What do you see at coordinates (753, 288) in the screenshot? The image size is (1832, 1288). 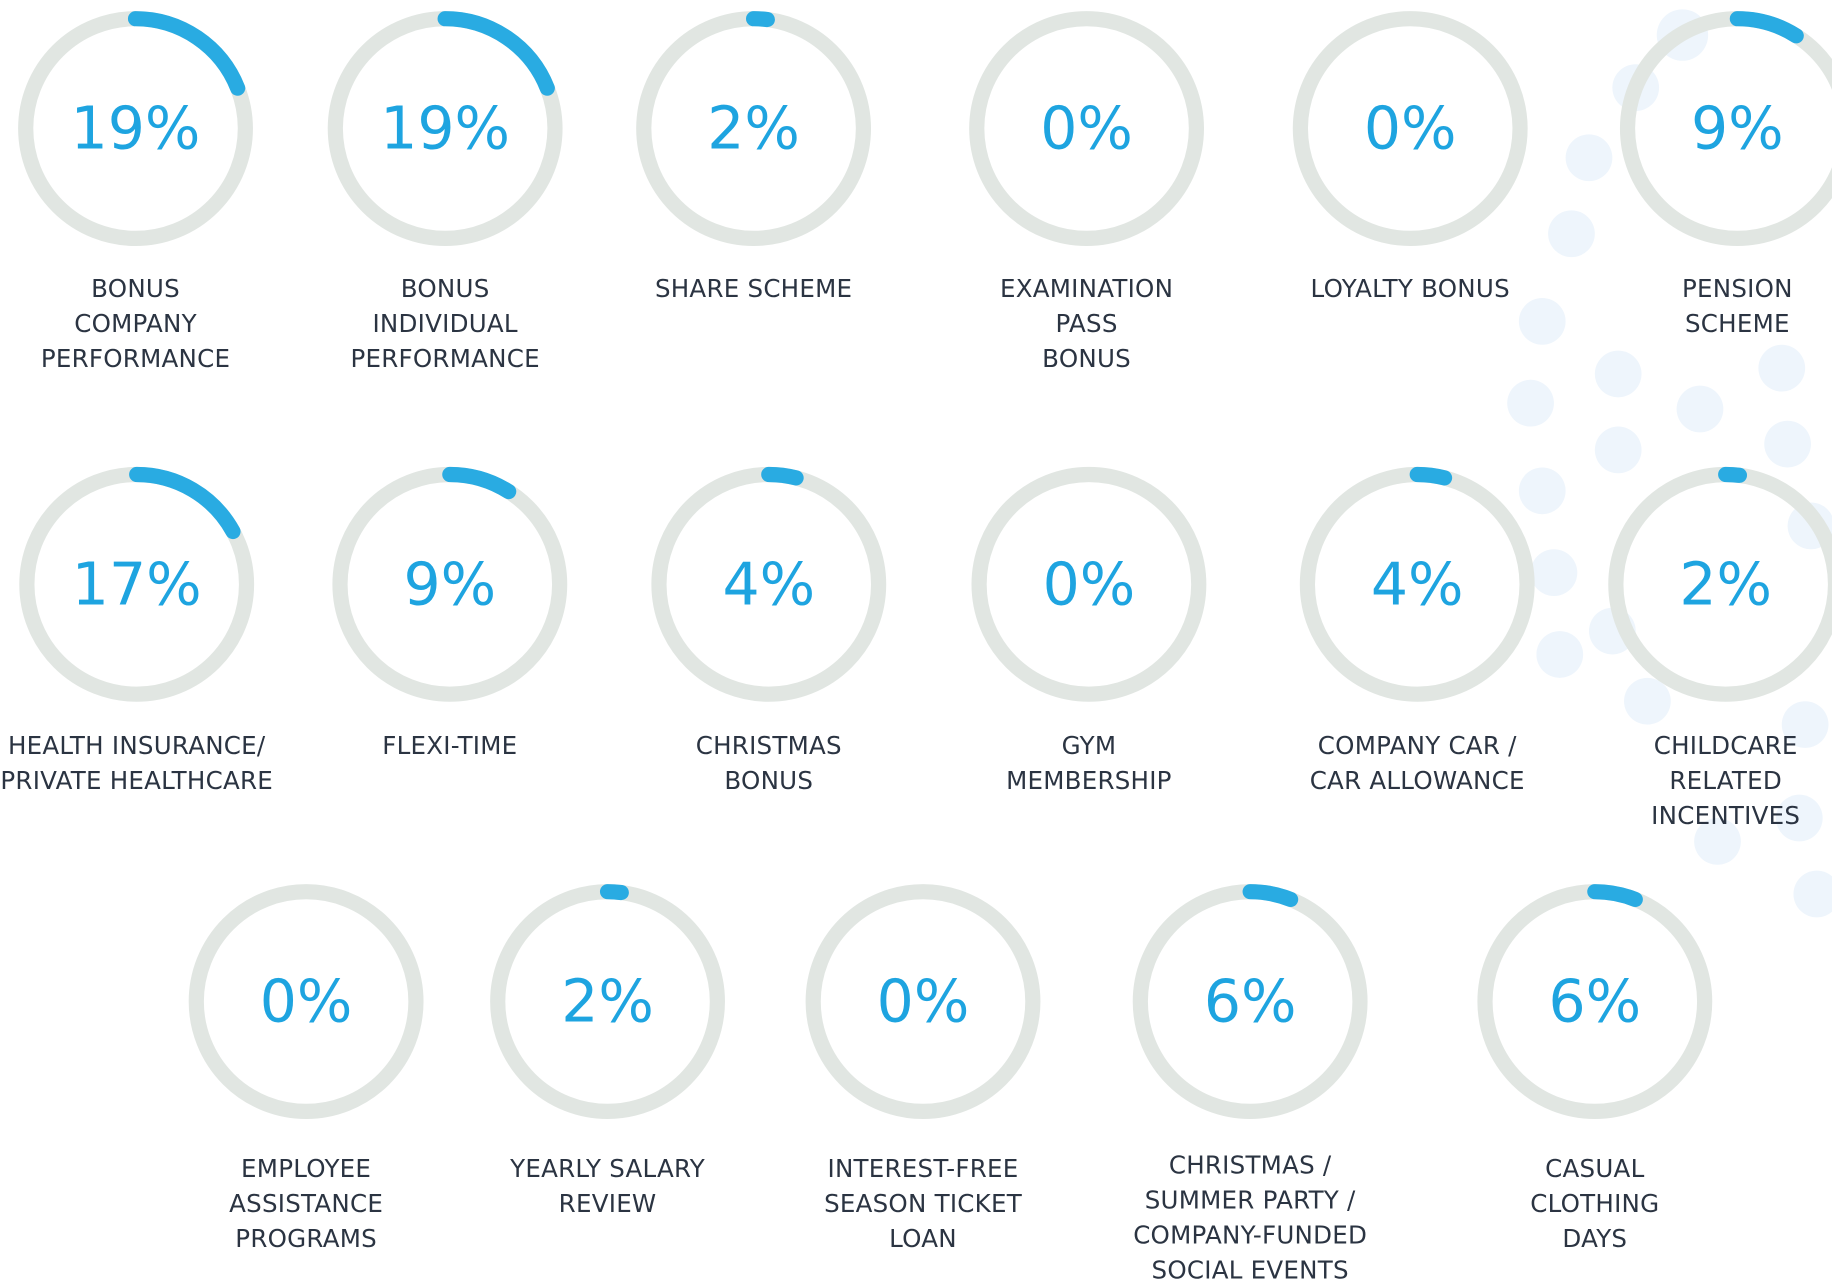 I see `gauge-label: SHARE SCHEME` at bounding box center [753, 288].